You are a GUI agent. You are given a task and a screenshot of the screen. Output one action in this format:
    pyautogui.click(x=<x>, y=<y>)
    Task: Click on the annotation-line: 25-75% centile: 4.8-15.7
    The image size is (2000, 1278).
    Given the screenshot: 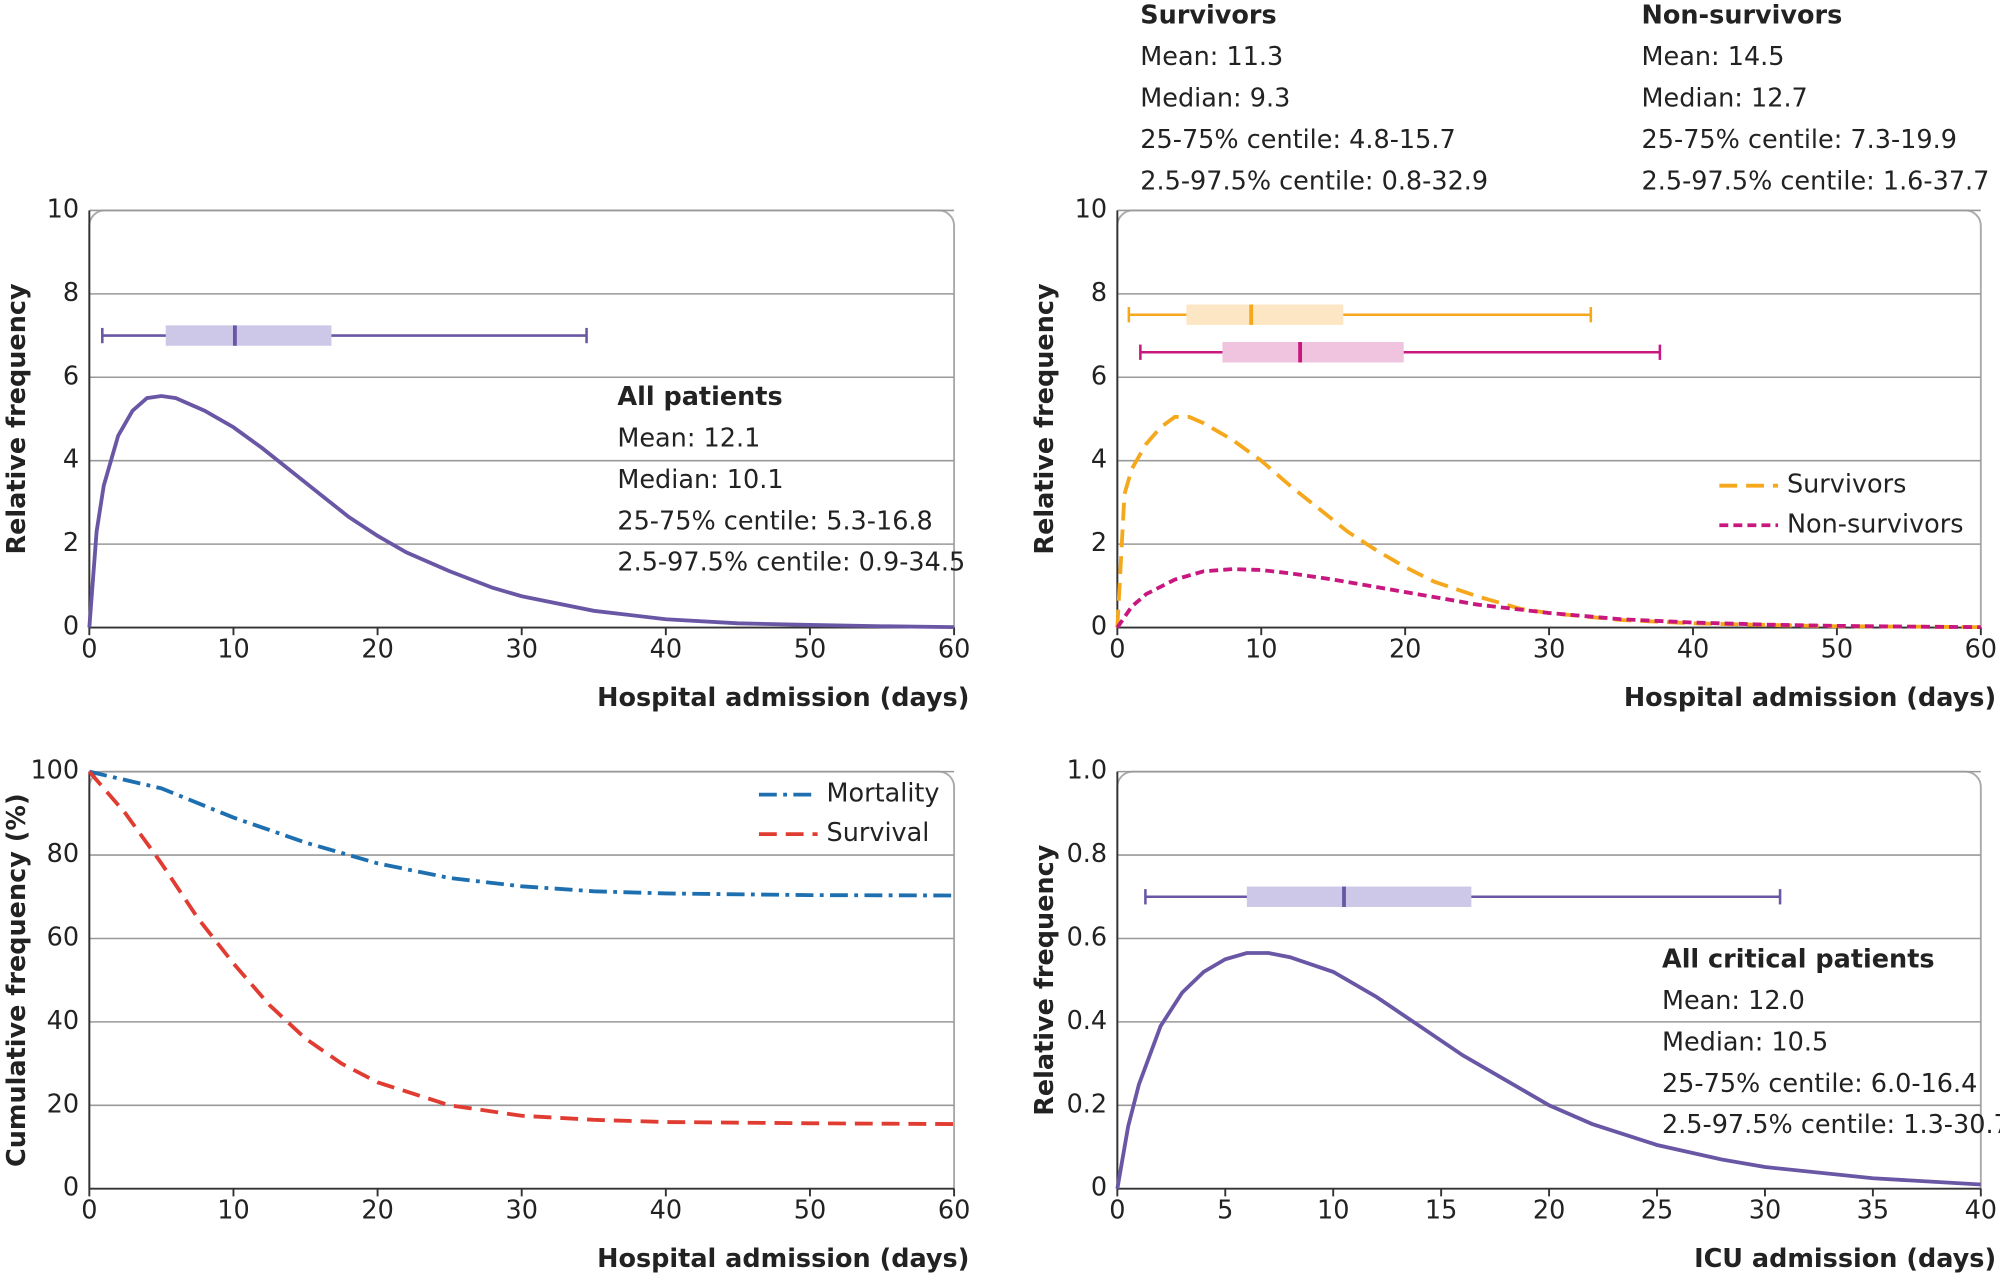 What is the action you would take?
    pyautogui.click(x=1297, y=140)
    